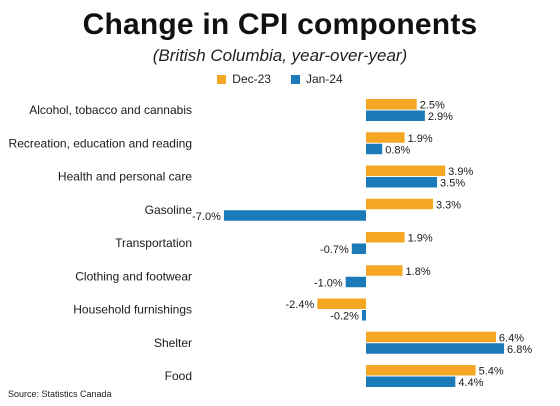 The height and width of the screenshot is (406, 560). Describe the element at coordinates (334, 250) in the screenshot. I see `data-label-jan-24-transportation: -0.7%` at that location.